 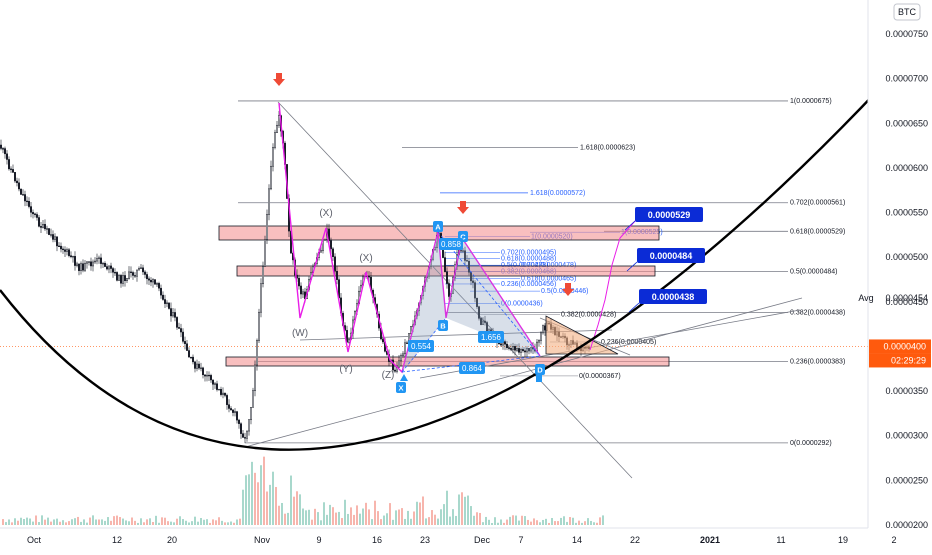 What do you see at coordinates (528, 284) in the screenshot?
I see `inner-fib-label: 0.236(0.0000456)` at bounding box center [528, 284].